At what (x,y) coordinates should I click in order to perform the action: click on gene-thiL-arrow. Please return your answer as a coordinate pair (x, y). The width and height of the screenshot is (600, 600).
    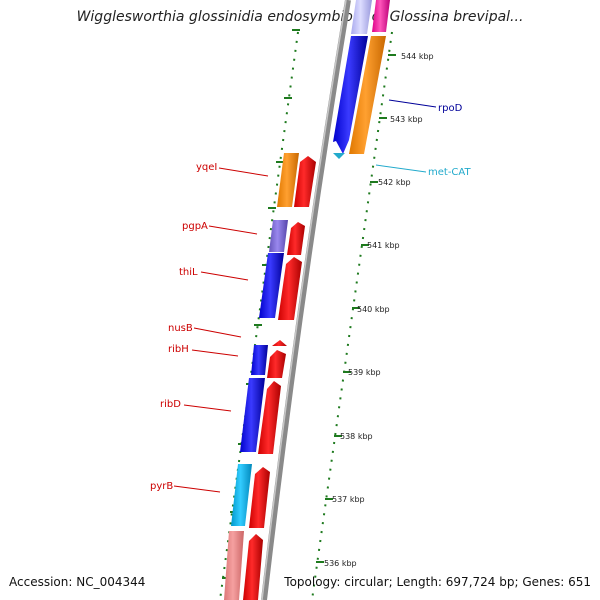
    Looking at the image, I should click on (290, 288).